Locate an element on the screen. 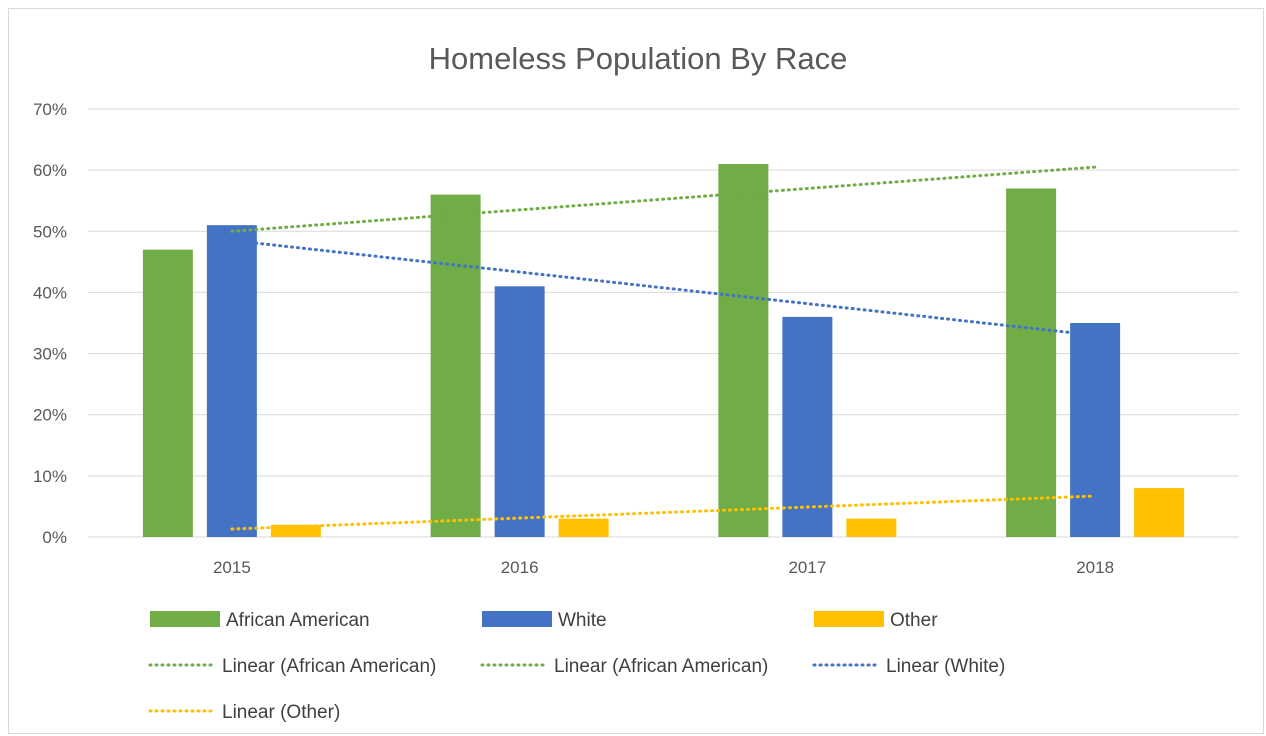 The image size is (1266, 736). bar-white-2017 is located at coordinates (807, 426).